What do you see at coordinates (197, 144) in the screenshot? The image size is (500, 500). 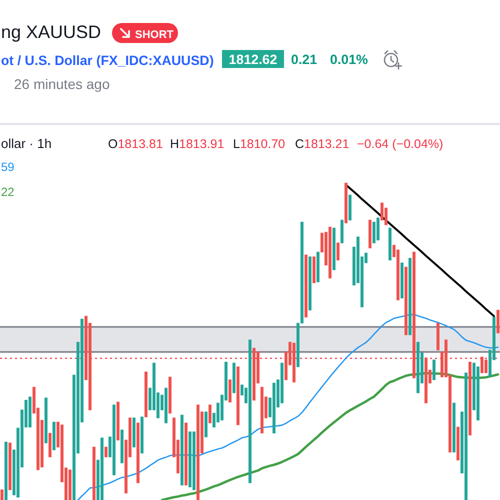 I see `text: H1813.91` at bounding box center [197, 144].